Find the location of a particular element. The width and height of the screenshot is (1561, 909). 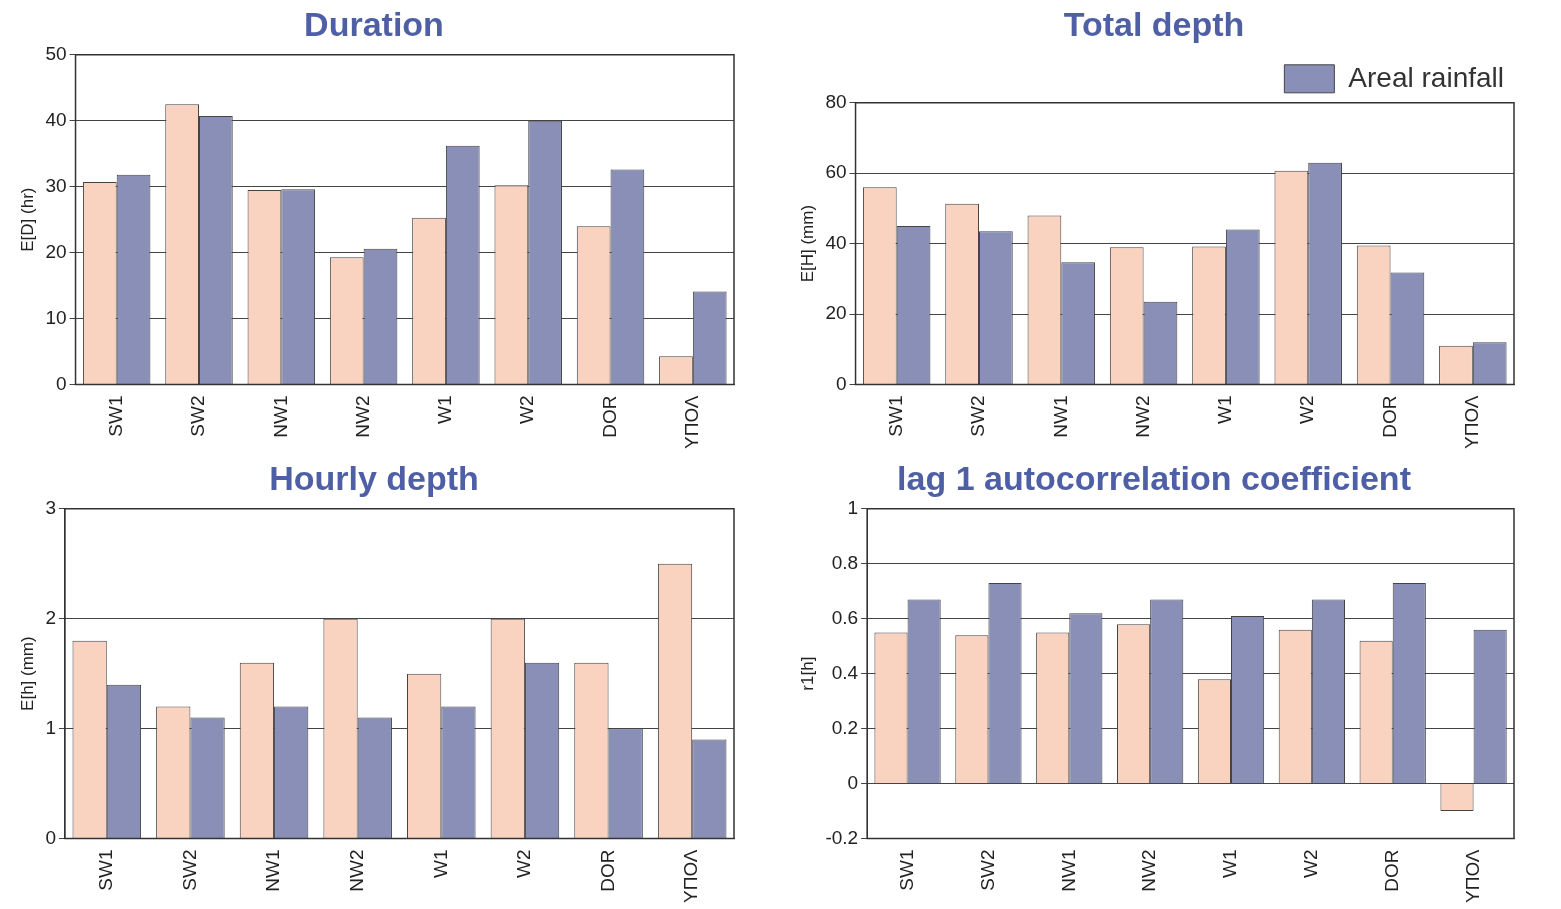

chart-title: Hourly depth is located at coordinates (374, 477).